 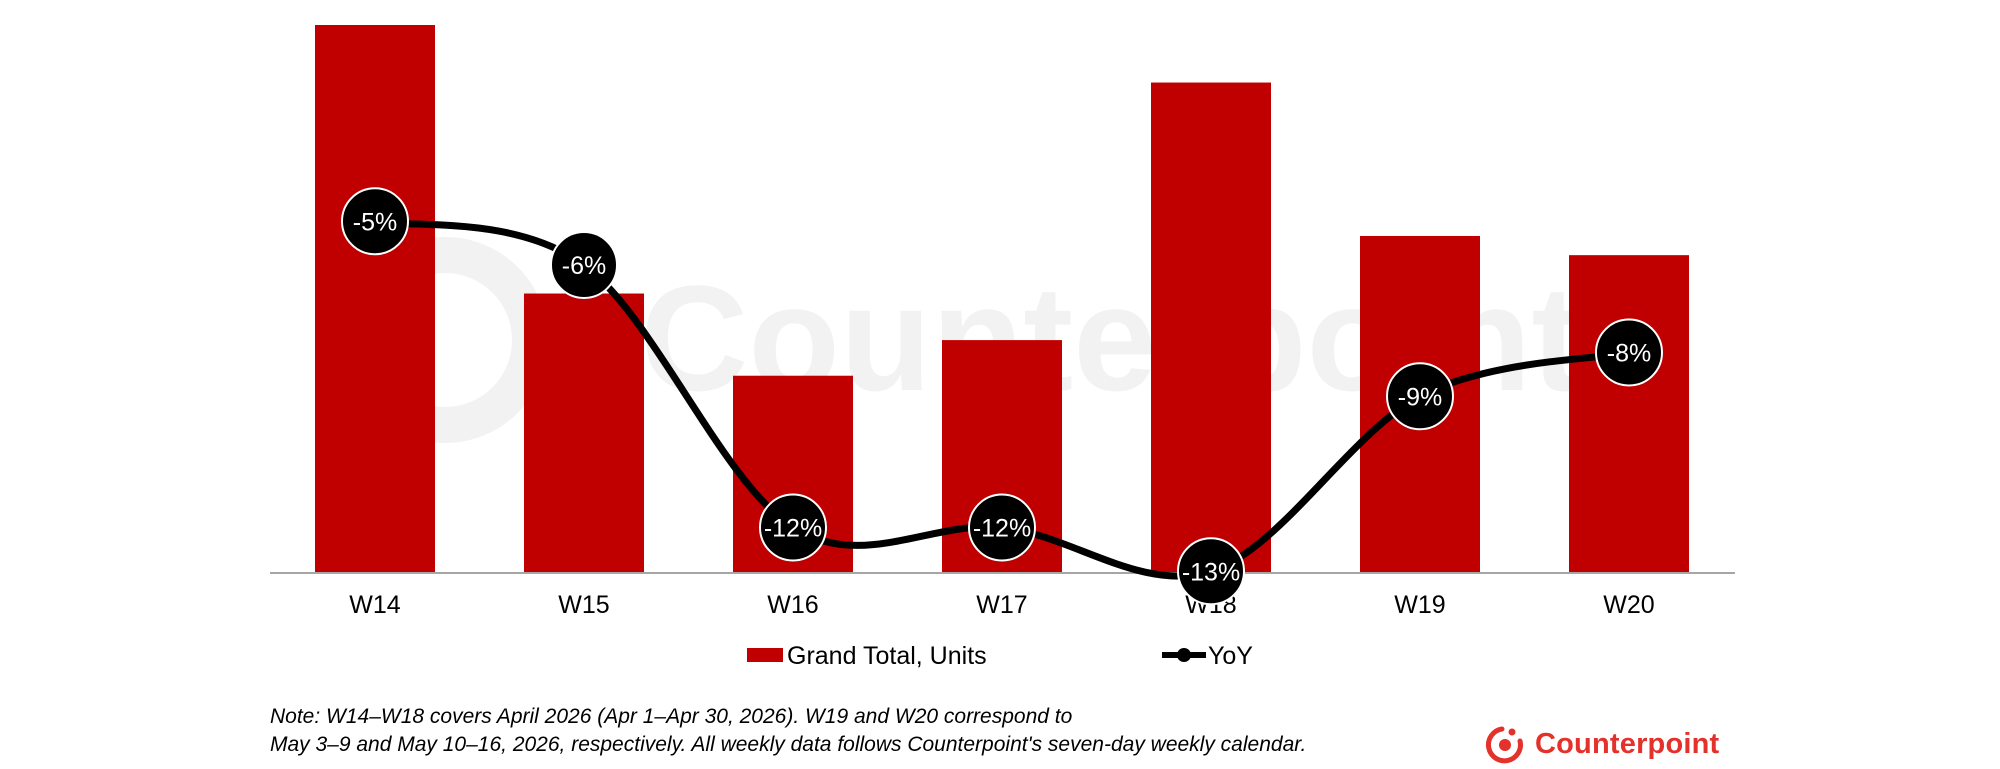 What do you see at coordinates (765, 655) in the screenshot?
I see `legend-bar-swatch` at bounding box center [765, 655].